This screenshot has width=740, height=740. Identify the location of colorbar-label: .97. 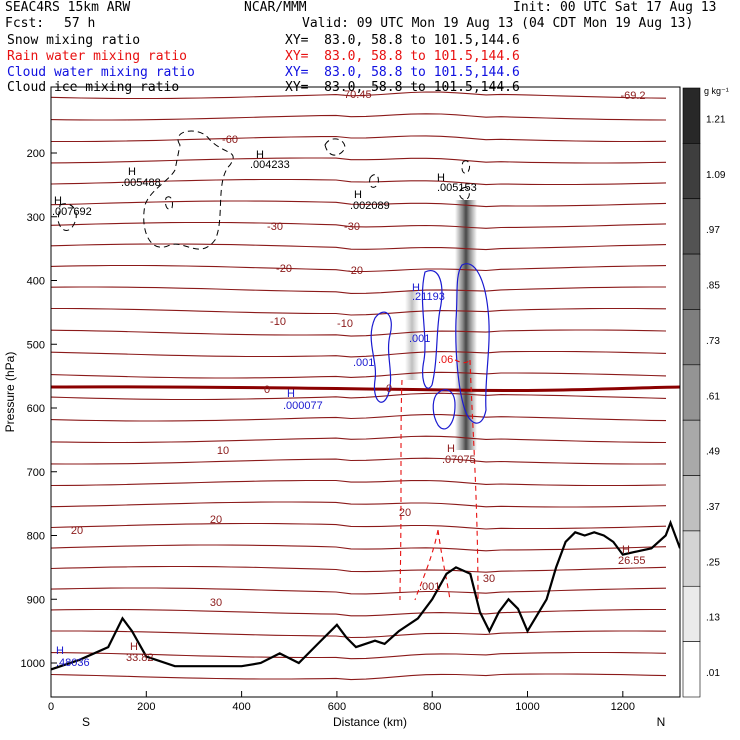
(713, 230).